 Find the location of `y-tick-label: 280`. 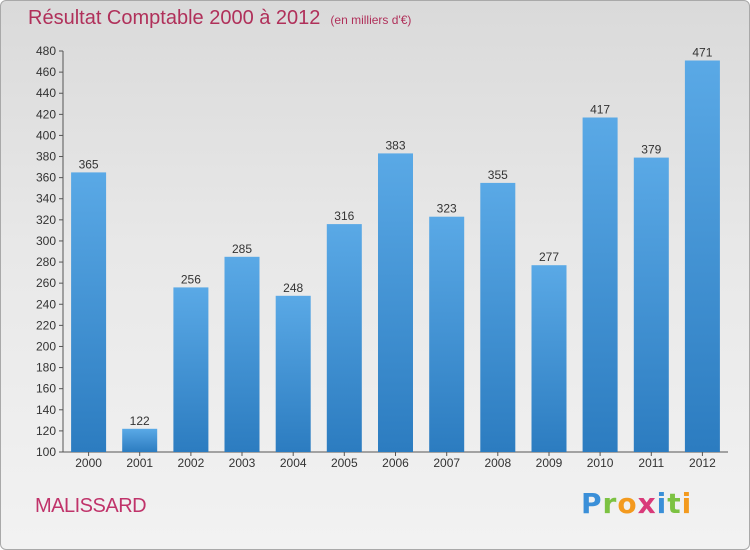

y-tick-label: 280 is located at coordinates (46, 262).